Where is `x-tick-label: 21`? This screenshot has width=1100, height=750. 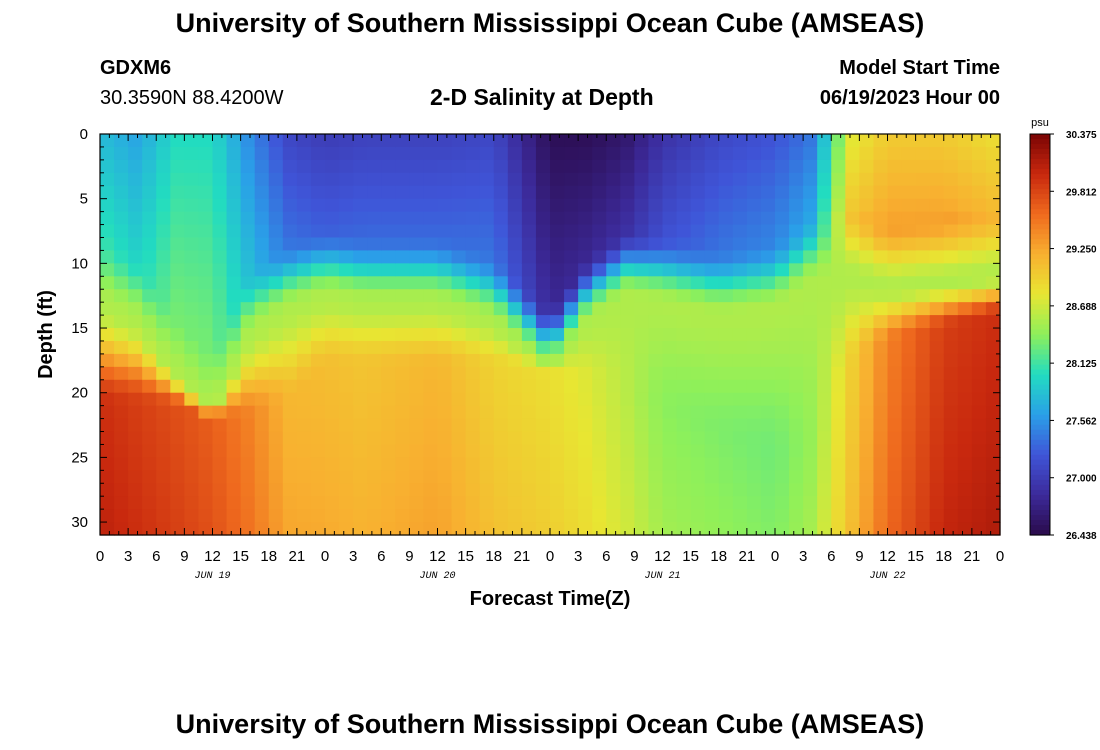
x-tick-label: 21 is located at coordinates (522, 556).